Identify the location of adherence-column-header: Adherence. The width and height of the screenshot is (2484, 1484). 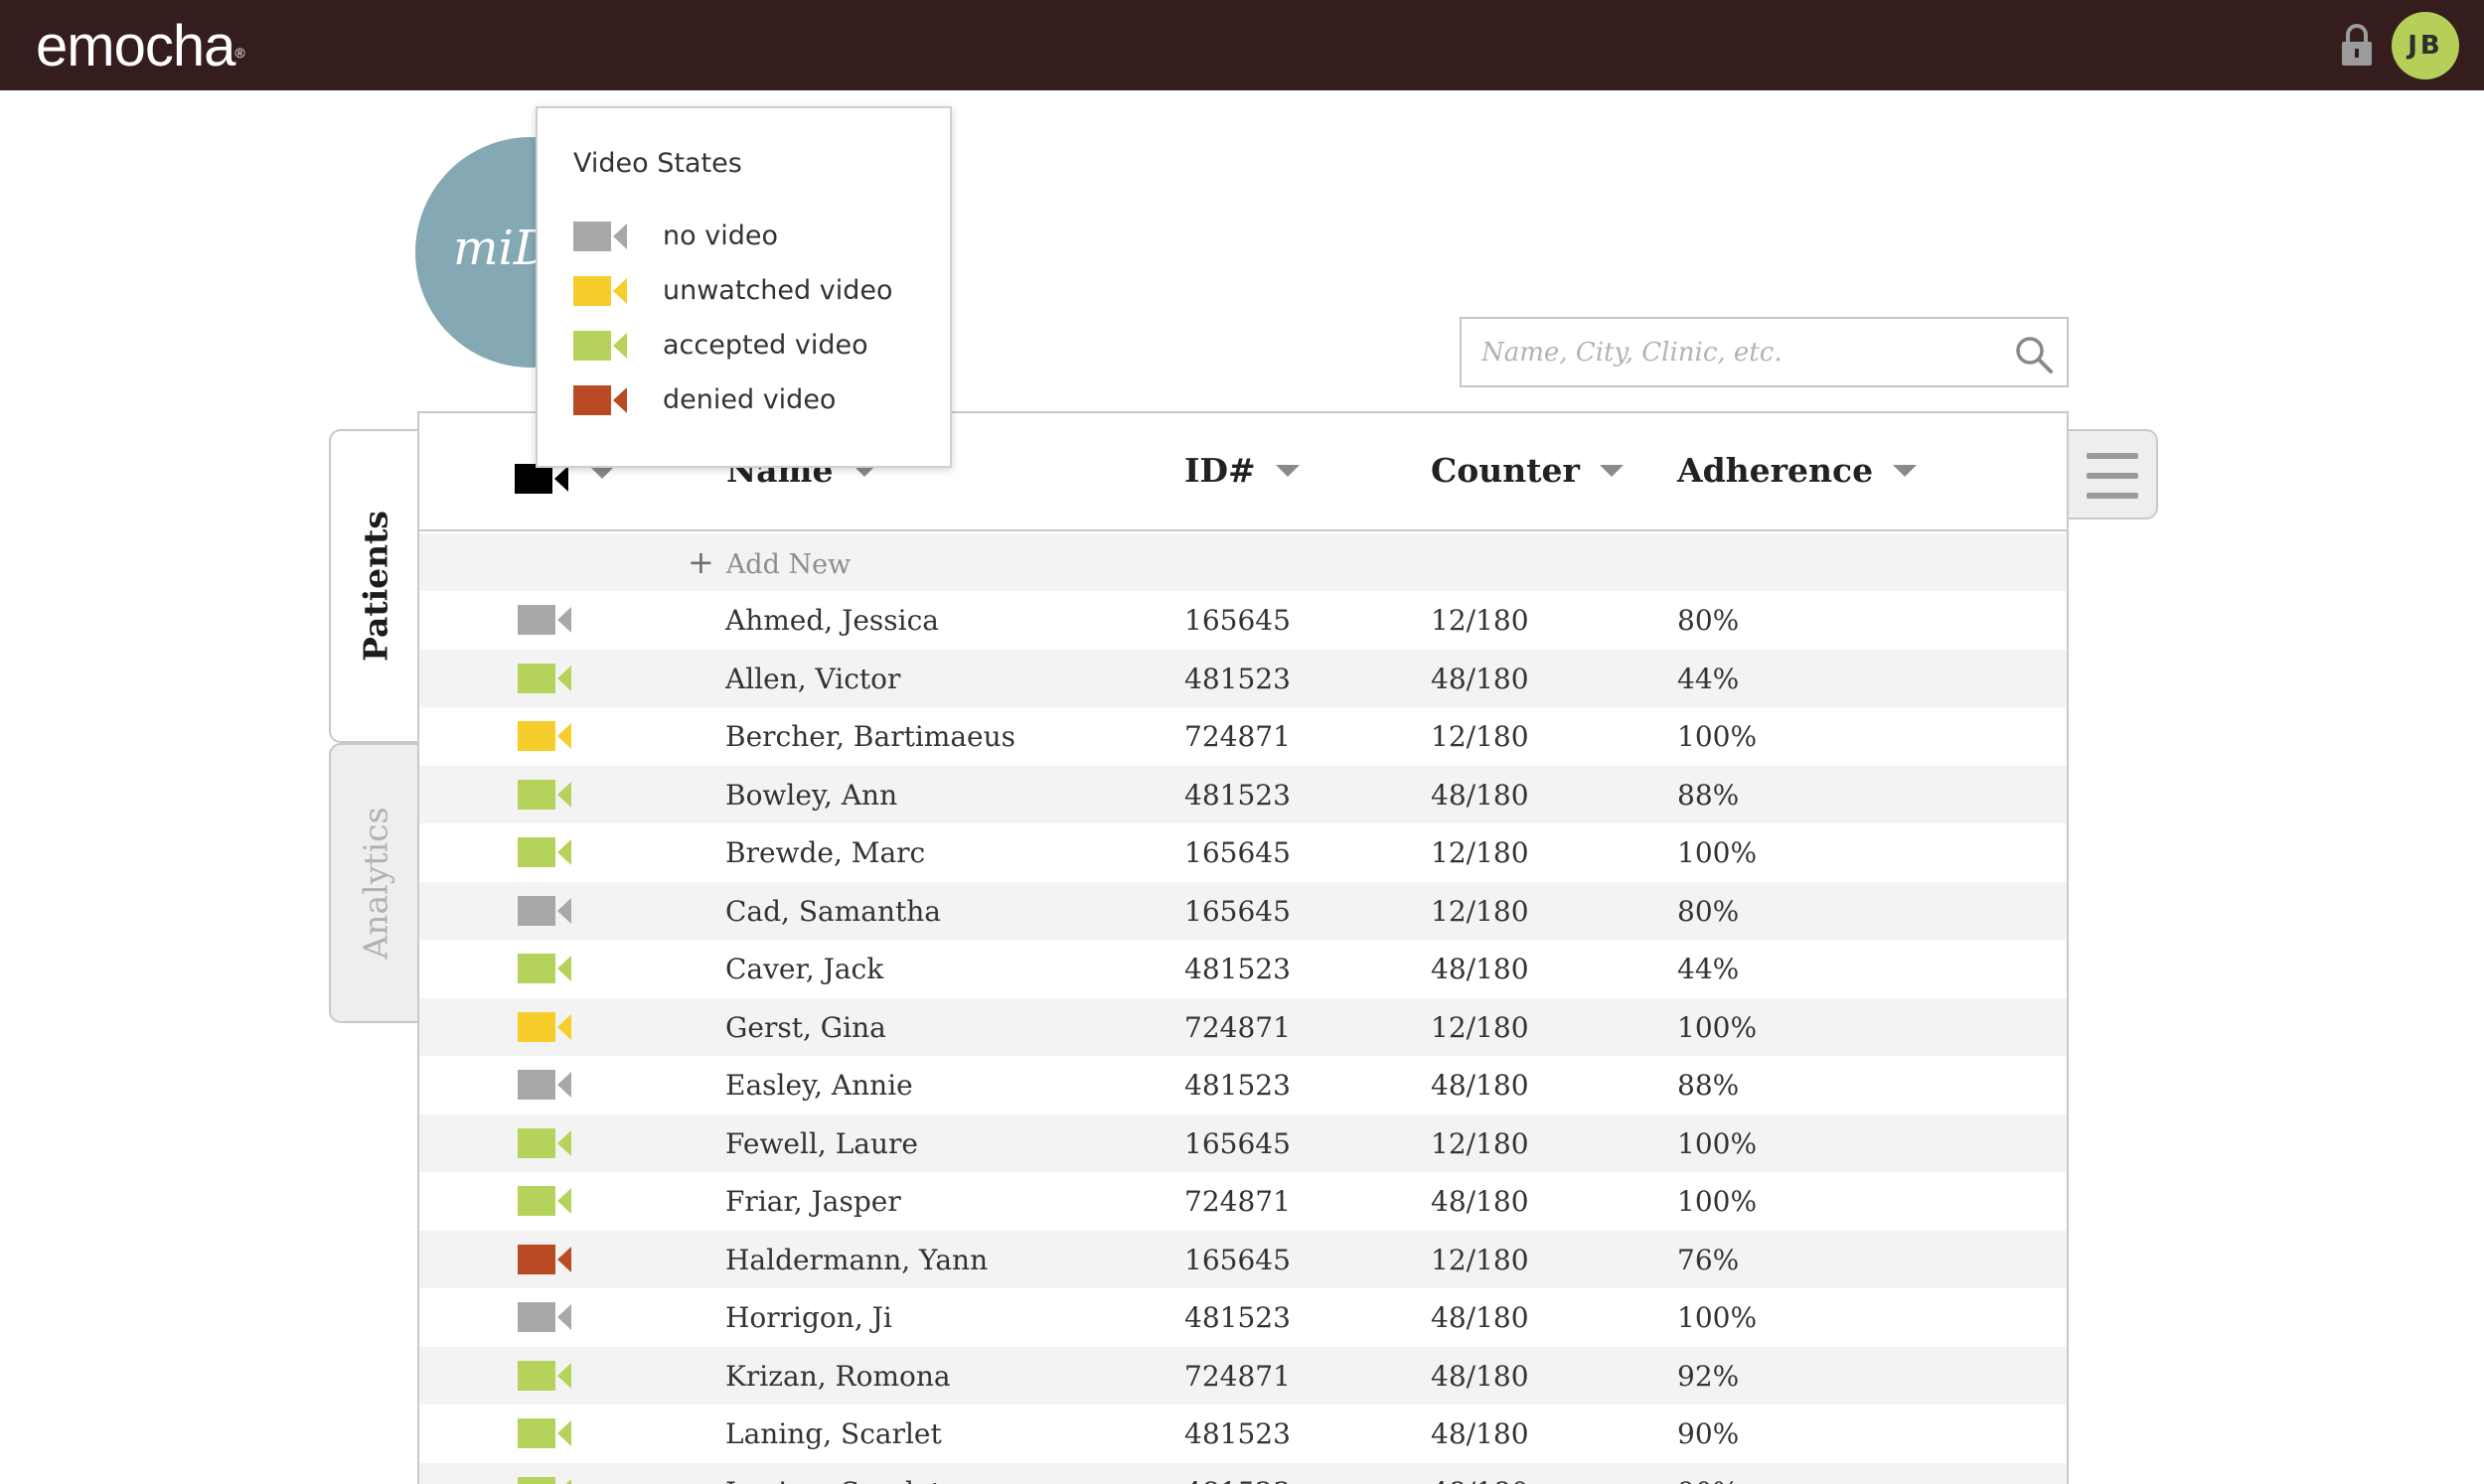
(1797, 470).